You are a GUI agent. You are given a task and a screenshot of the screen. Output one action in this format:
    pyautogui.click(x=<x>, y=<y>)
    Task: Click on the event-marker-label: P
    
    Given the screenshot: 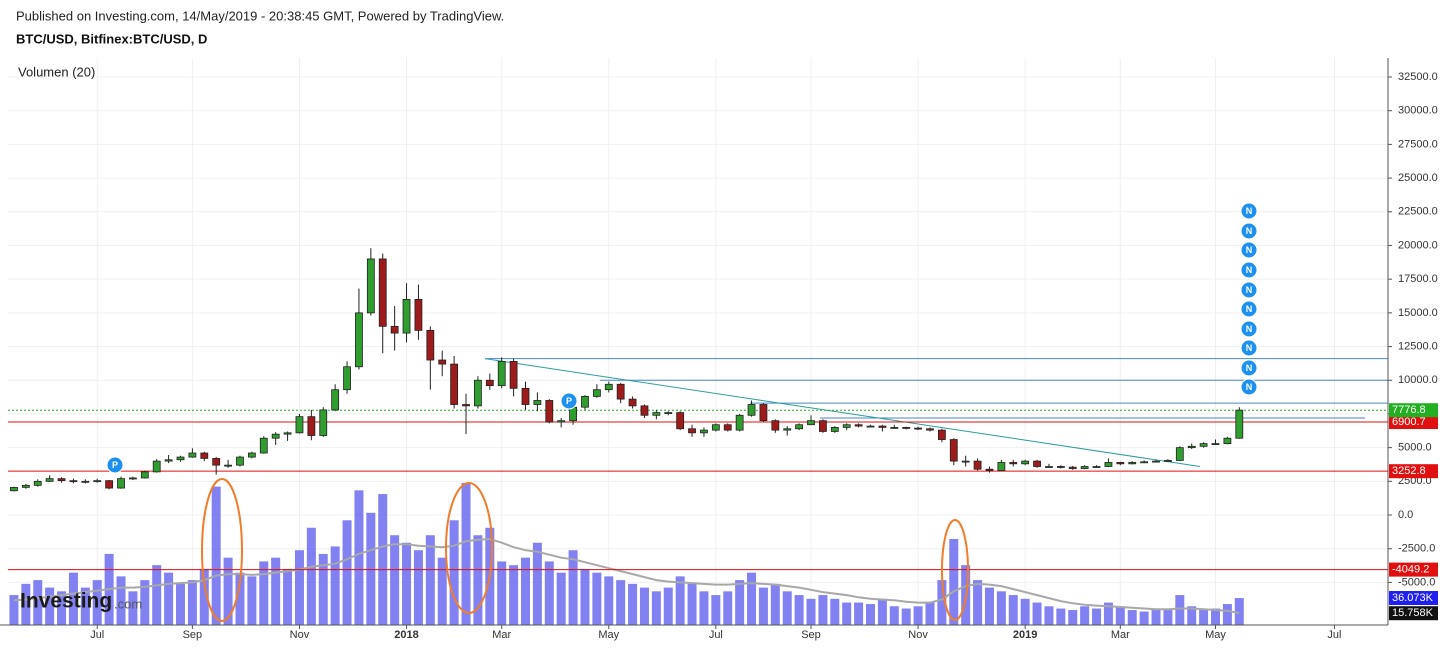 What is the action you would take?
    pyautogui.click(x=115, y=465)
    